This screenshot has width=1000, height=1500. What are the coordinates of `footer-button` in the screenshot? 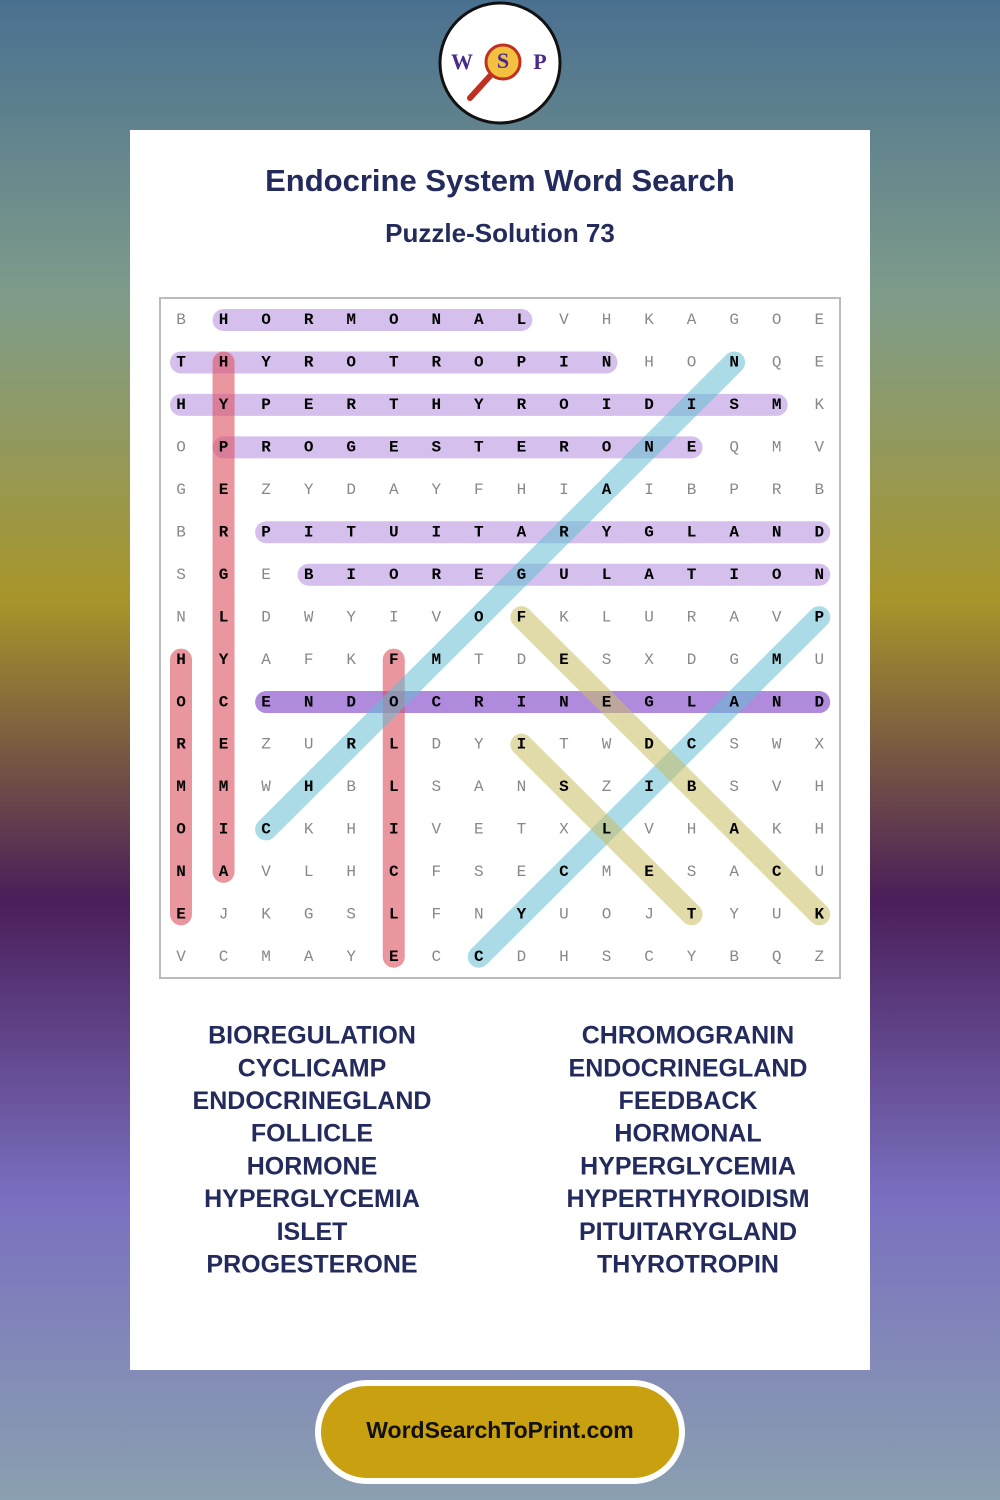 It's located at (500, 1432).